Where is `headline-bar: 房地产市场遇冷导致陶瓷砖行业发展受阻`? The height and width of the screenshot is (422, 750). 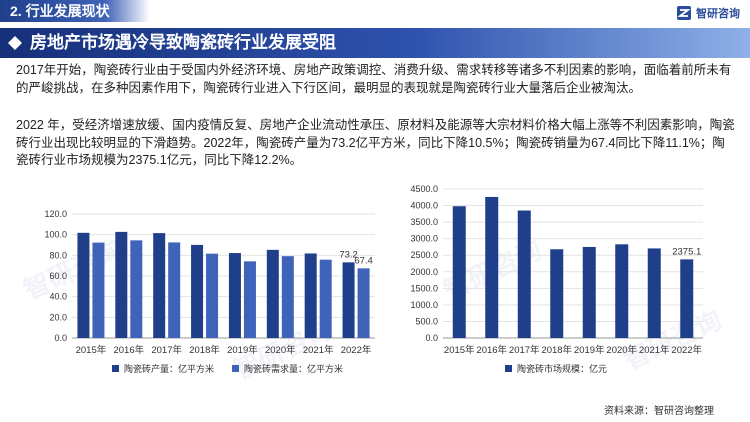
headline-bar: 房地产市场遇冷导致陶瓷砖行业发展受阻 is located at coordinates (375, 43).